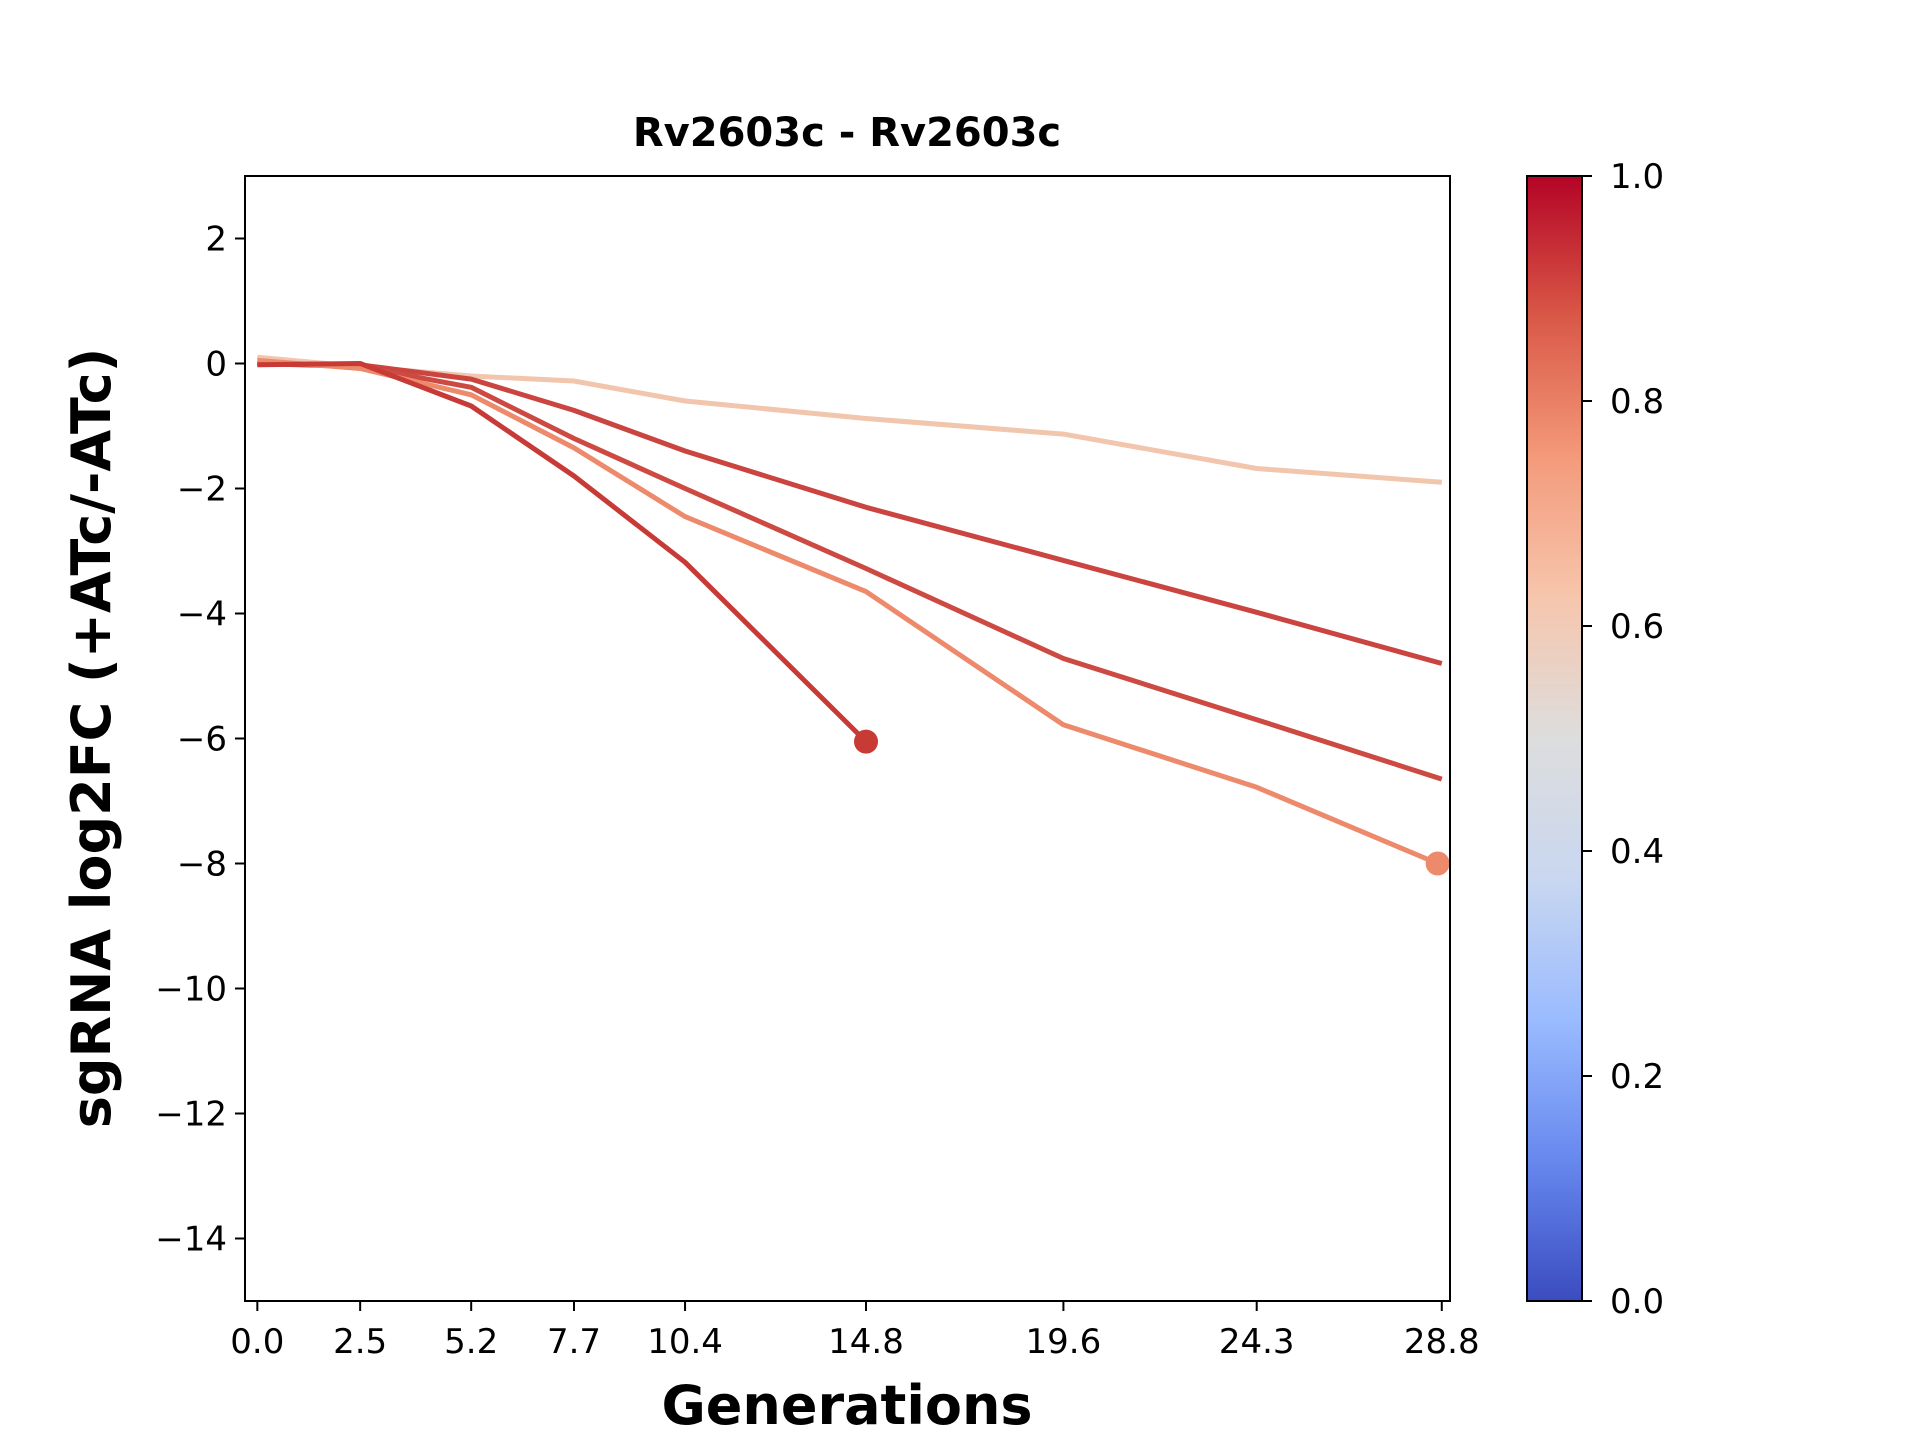  Describe the element at coordinates (1637, 402) in the screenshot. I see `colorbar-tick-label: 0.8` at that location.